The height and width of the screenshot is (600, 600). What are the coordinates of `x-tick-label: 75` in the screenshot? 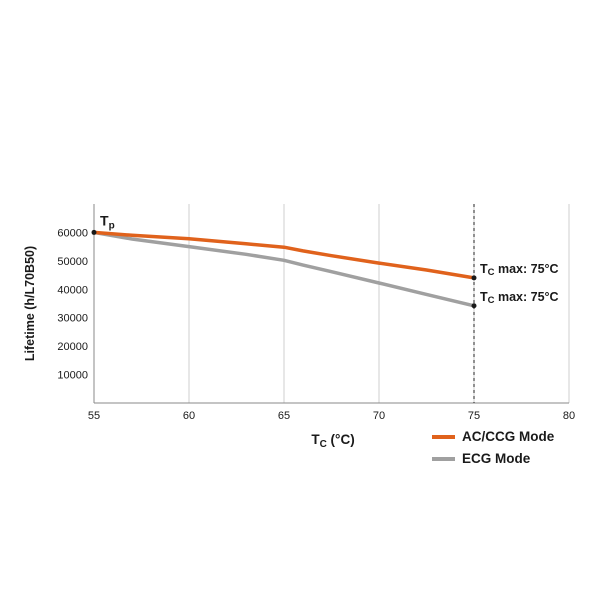 It's located at (474, 416).